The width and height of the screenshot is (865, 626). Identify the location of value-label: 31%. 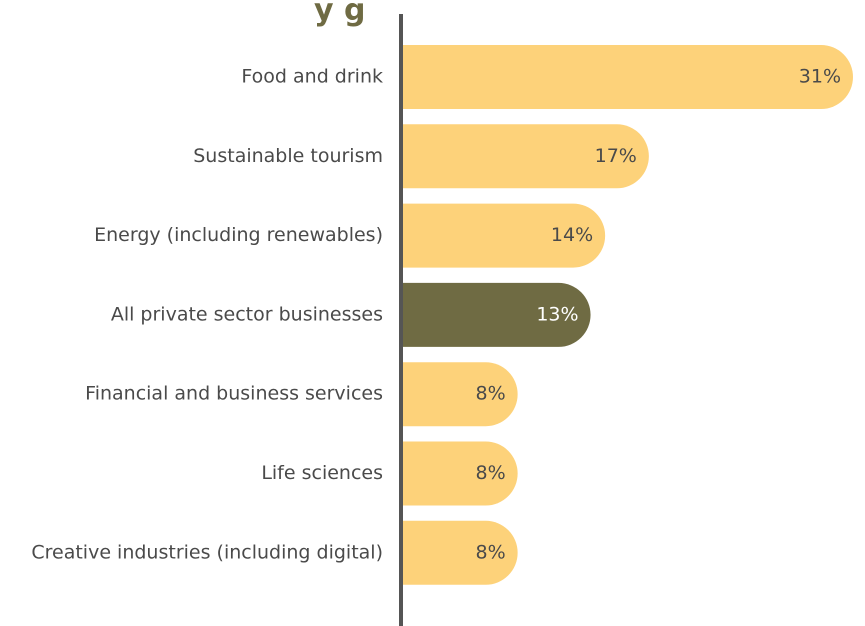
(820, 77).